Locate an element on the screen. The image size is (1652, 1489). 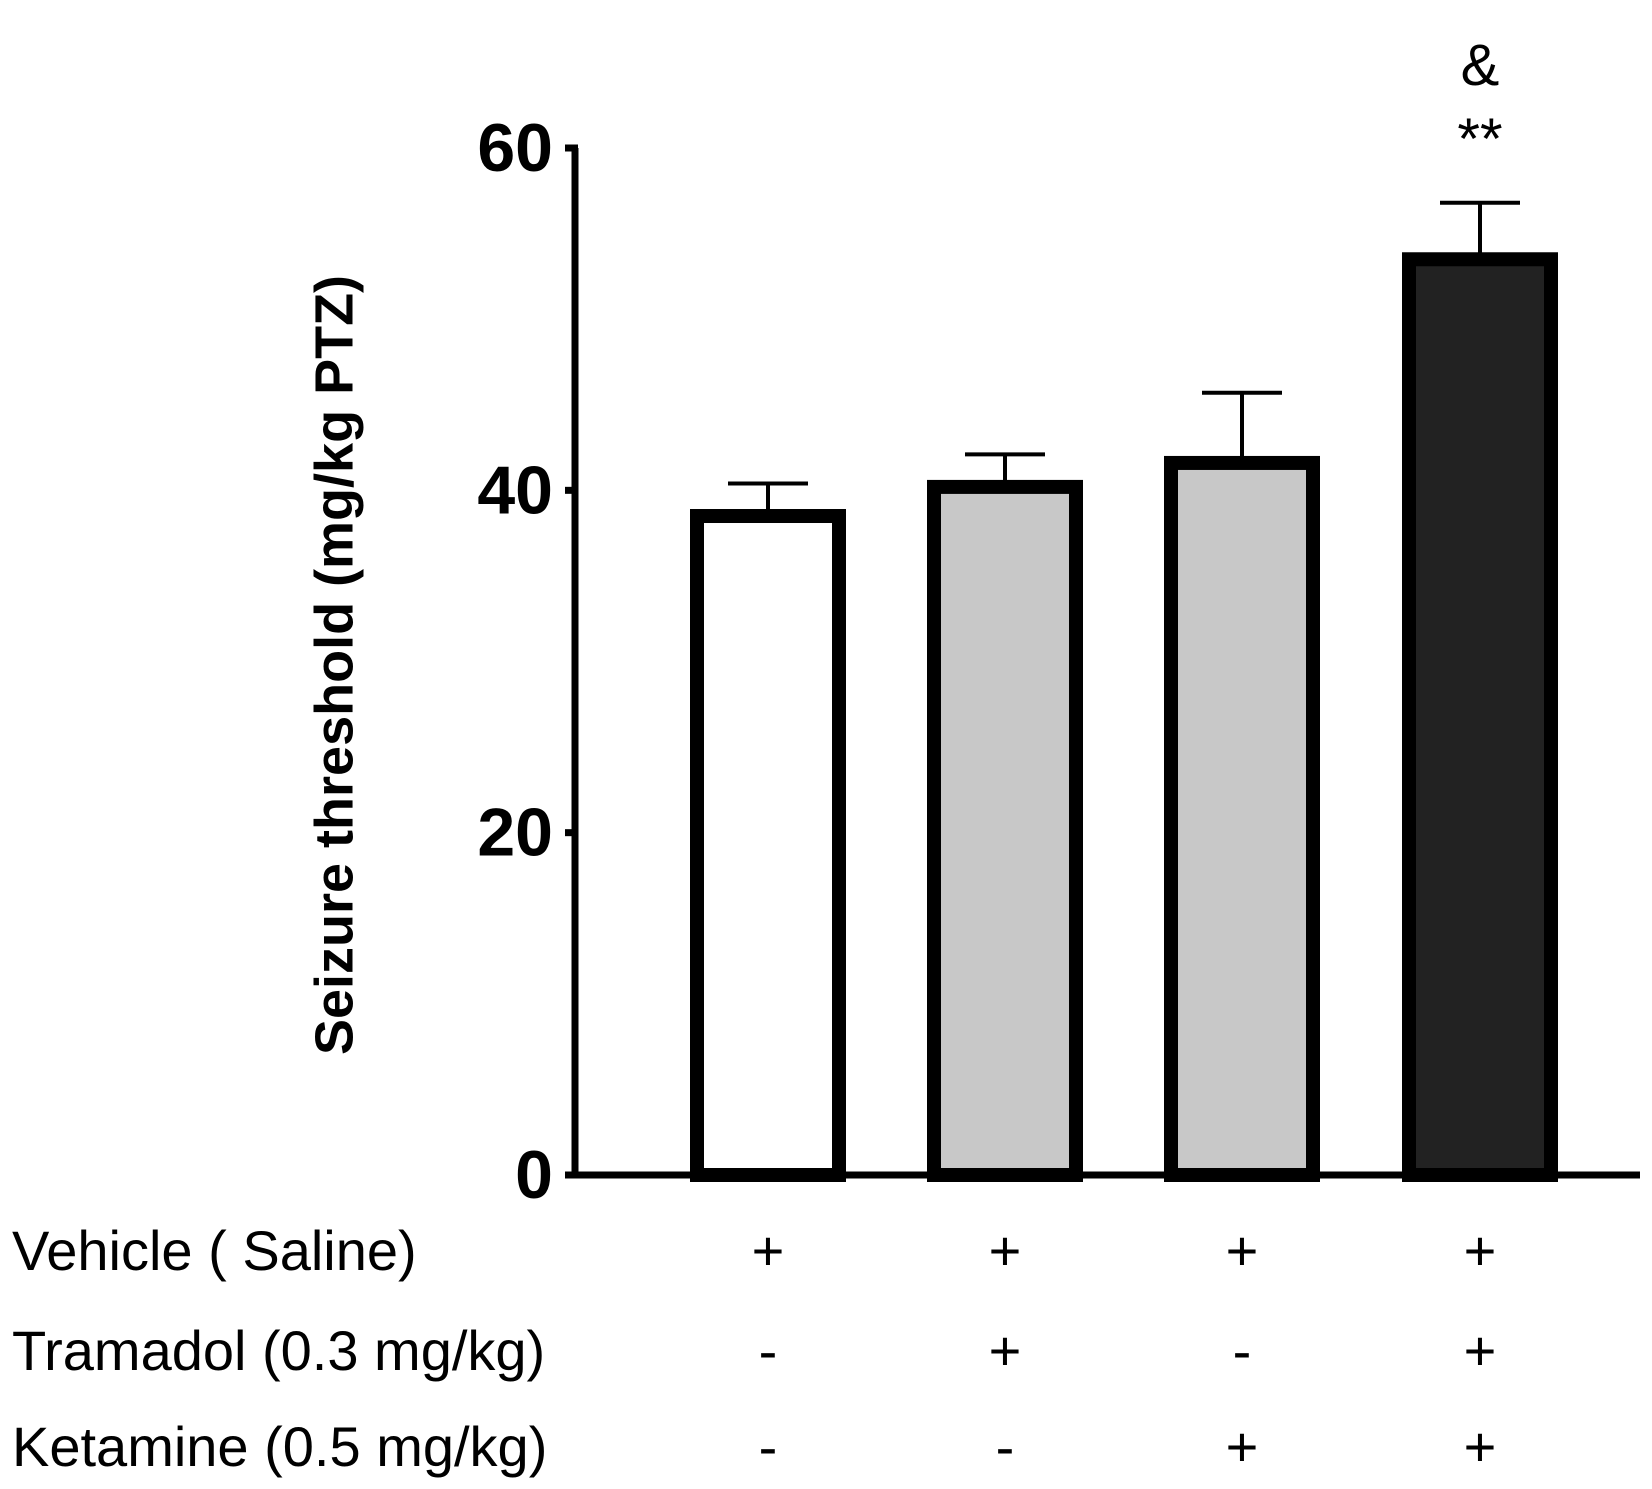
y-tick-label-60: 60 is located at coordinates (515, 148).